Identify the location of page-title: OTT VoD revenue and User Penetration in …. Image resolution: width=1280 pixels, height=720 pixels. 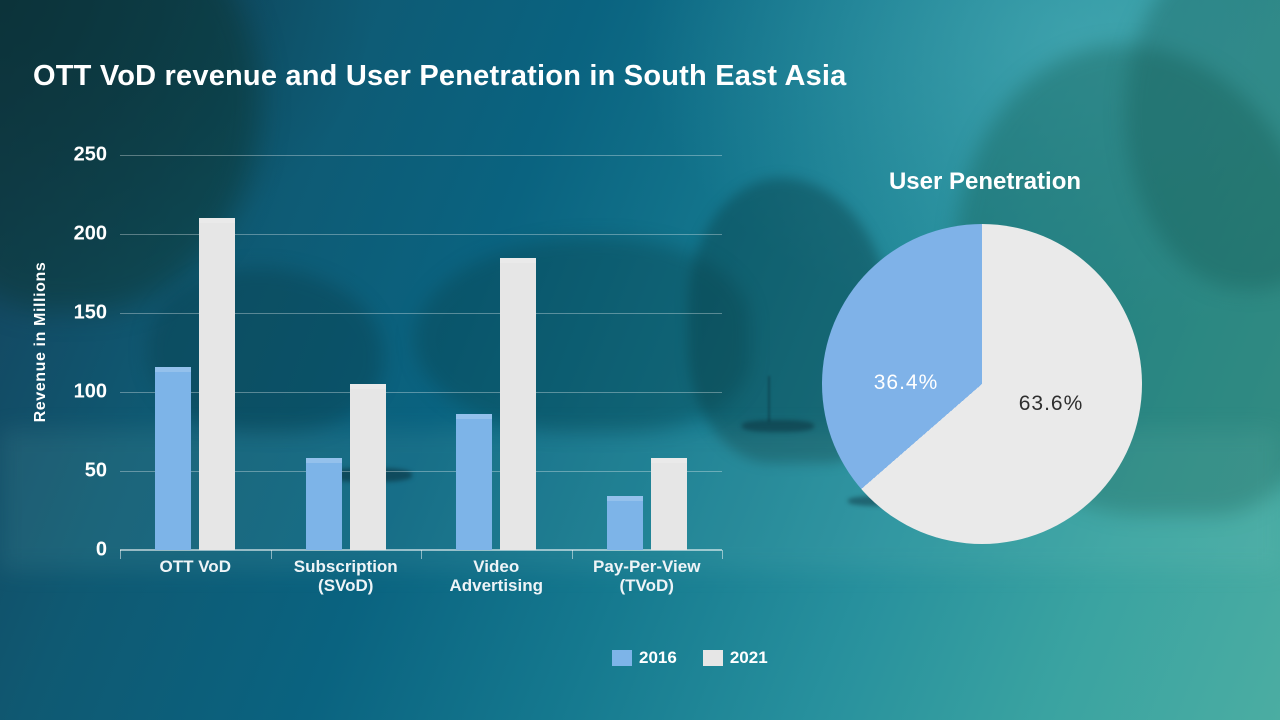
(440, 76).